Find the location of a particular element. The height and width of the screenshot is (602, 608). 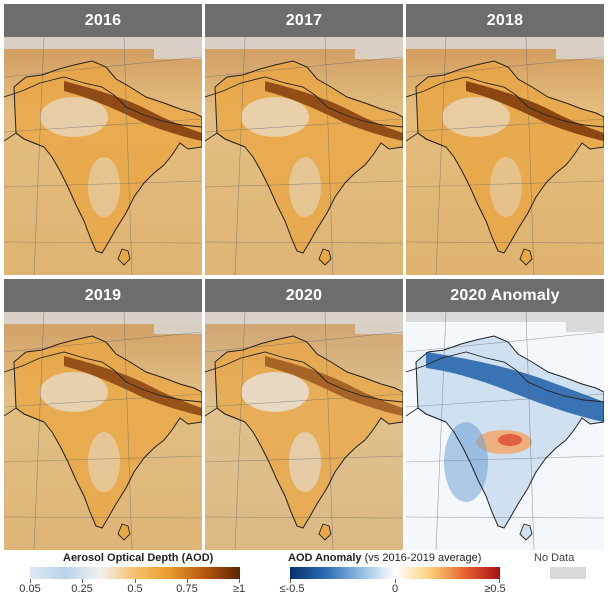

panel-title: 2019 is located at coordinates (103, 295).